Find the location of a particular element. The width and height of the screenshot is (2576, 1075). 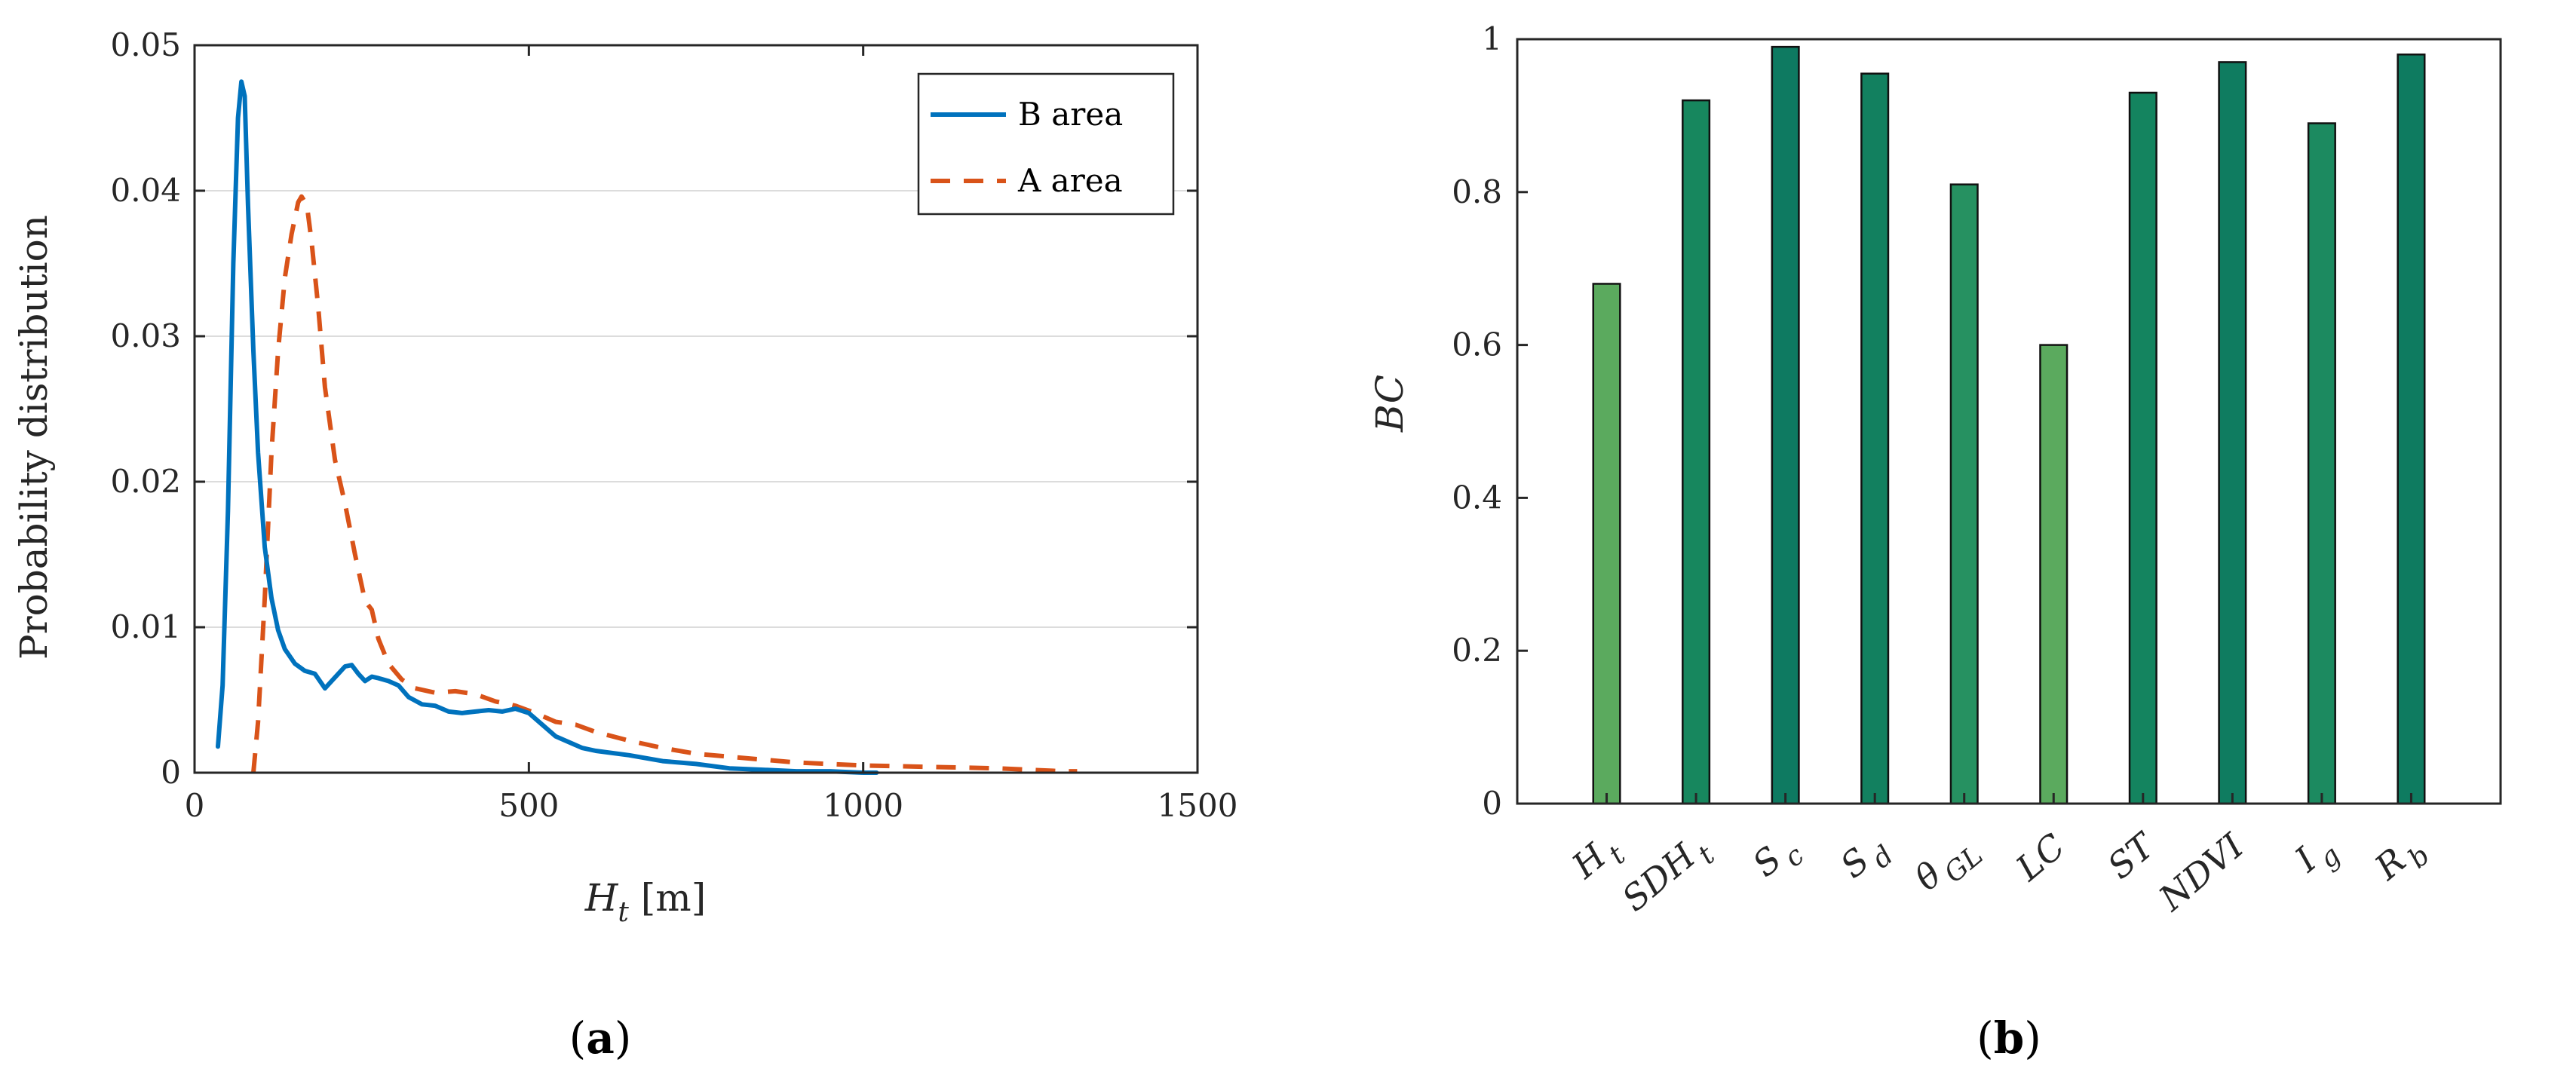

legend-label-b-area: B area is located at coordinates (1070, 115).